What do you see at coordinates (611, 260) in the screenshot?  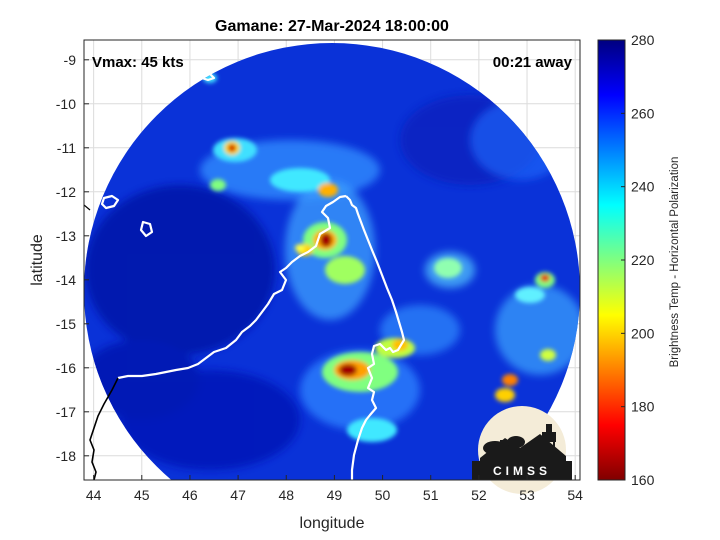 I see `colorbar` at bounding box center [611, 260].